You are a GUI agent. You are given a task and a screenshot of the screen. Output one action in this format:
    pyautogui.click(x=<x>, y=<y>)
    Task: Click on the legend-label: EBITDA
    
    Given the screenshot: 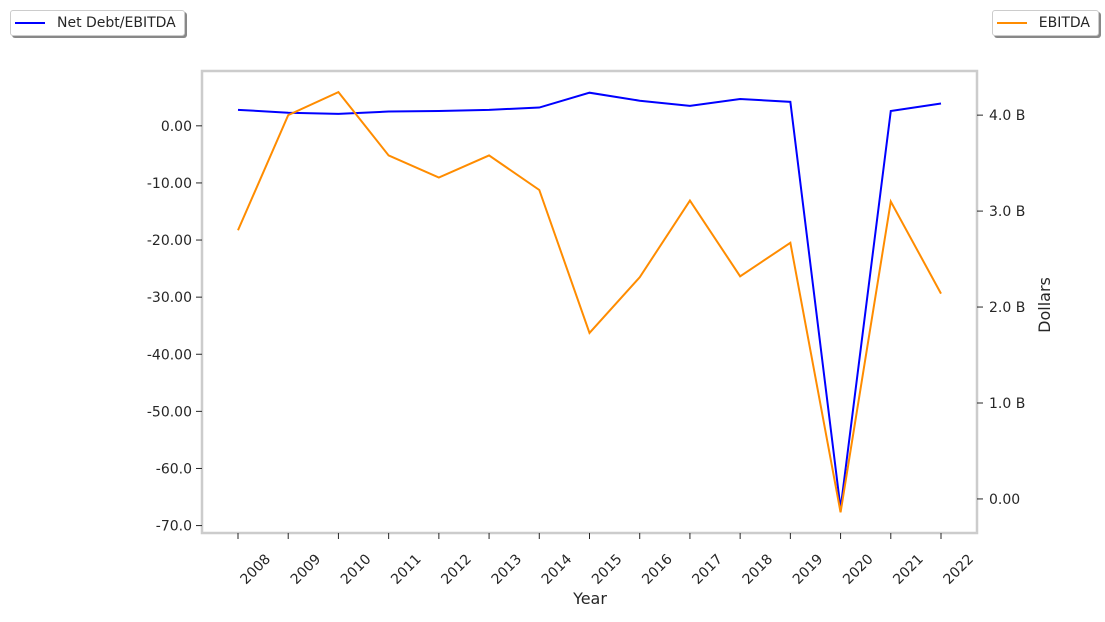 What is the action you would take?
    pyautogui.click(x=1064, y=23)
    